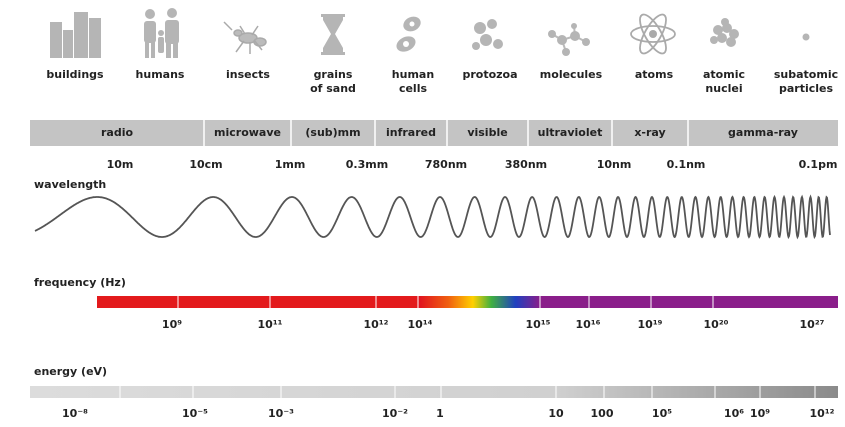 The height and width of the screenshot is (427, 845). What do you see at coordinates (70, 371) in the screenshot?
I see `energy-title: energy (eV)` at bounding box center [70, 371].